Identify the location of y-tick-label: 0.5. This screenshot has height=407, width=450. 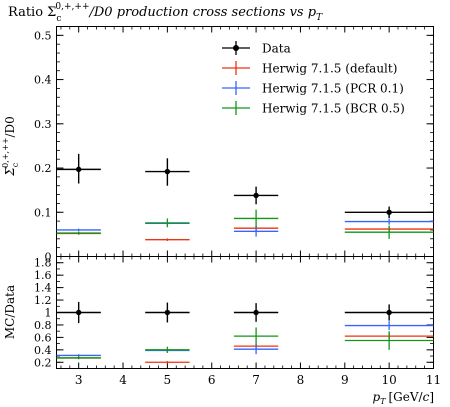
(43, 35).